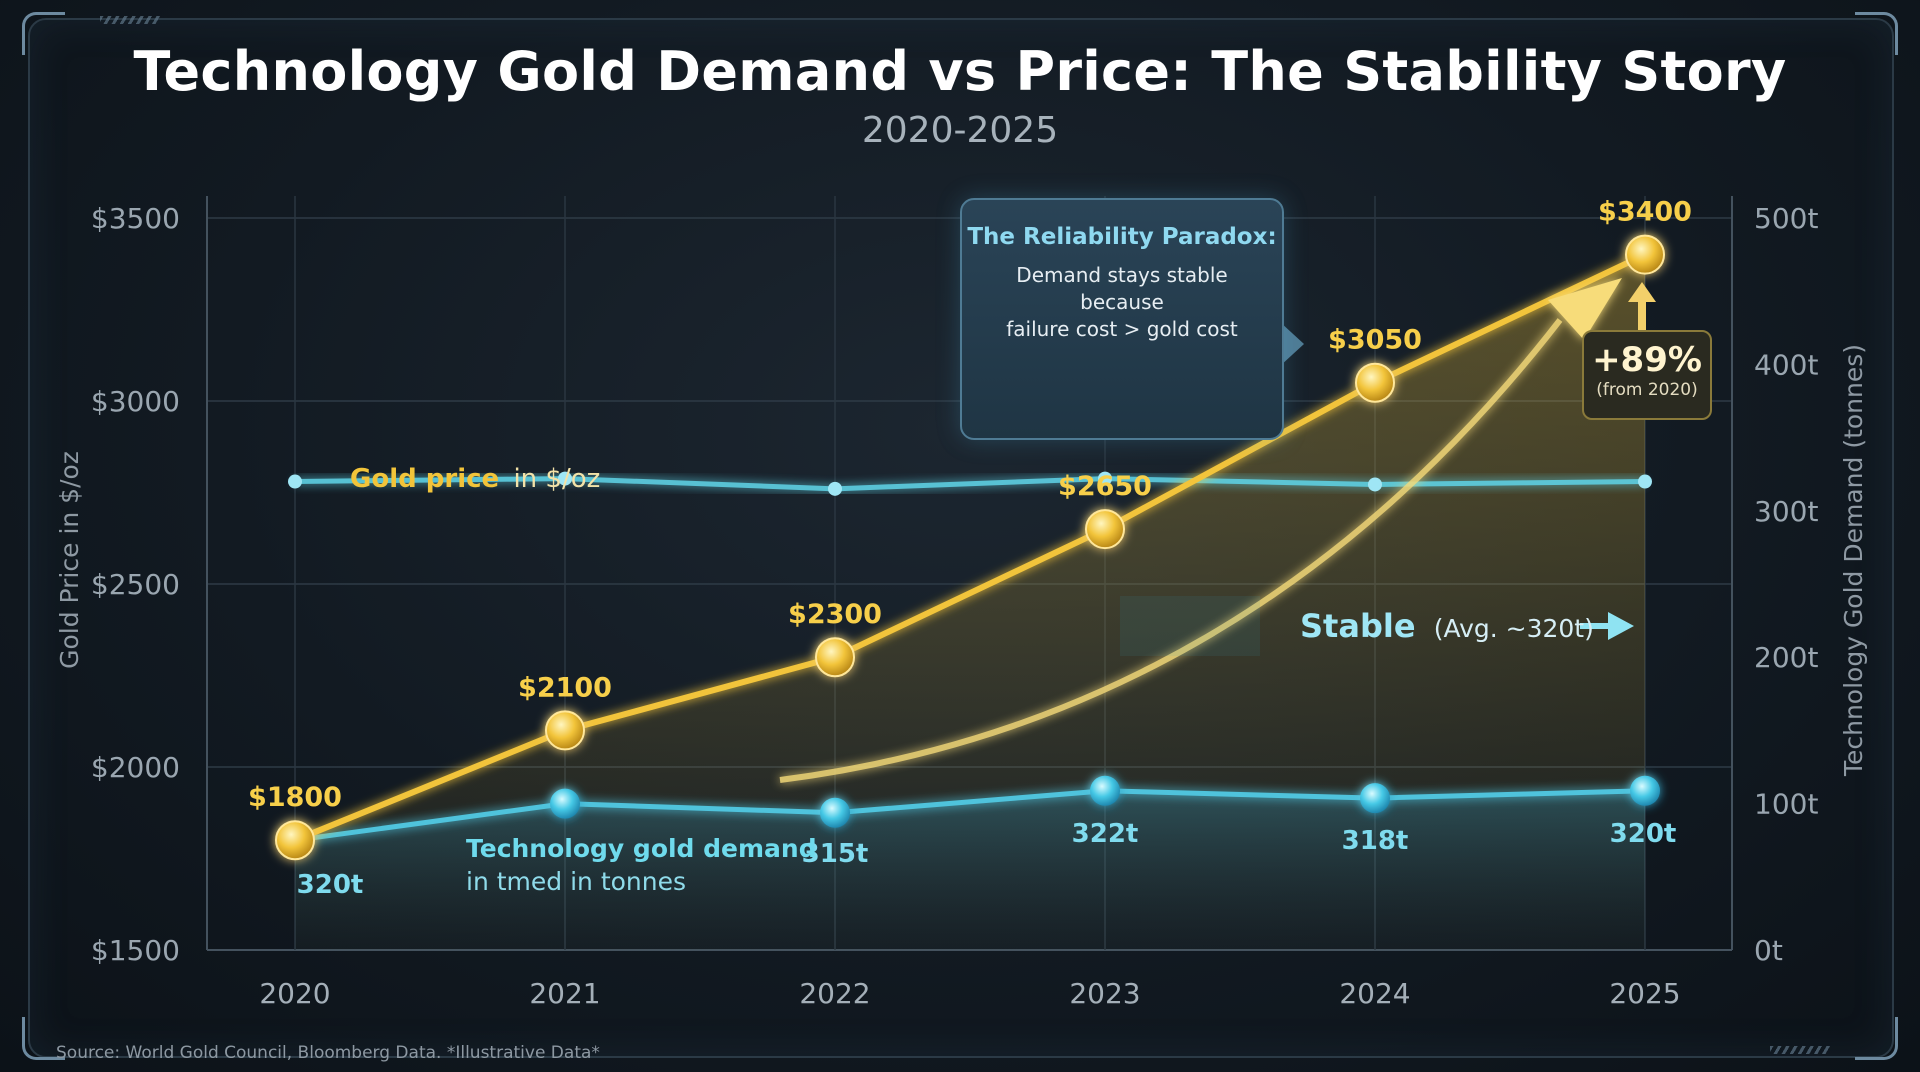 The width and height of the screenshot is (1920, 1072). Describe the element at coordinates (565, 687) in the screenshot. I see `gold-price-data-label: $2100` at that location.